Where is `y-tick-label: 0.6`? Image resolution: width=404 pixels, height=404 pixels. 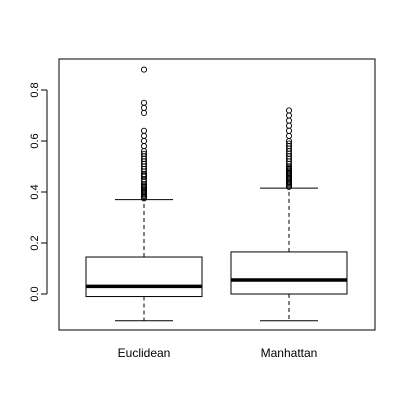
y-tick-label: 0.6 is located at coordinates (35, 140).